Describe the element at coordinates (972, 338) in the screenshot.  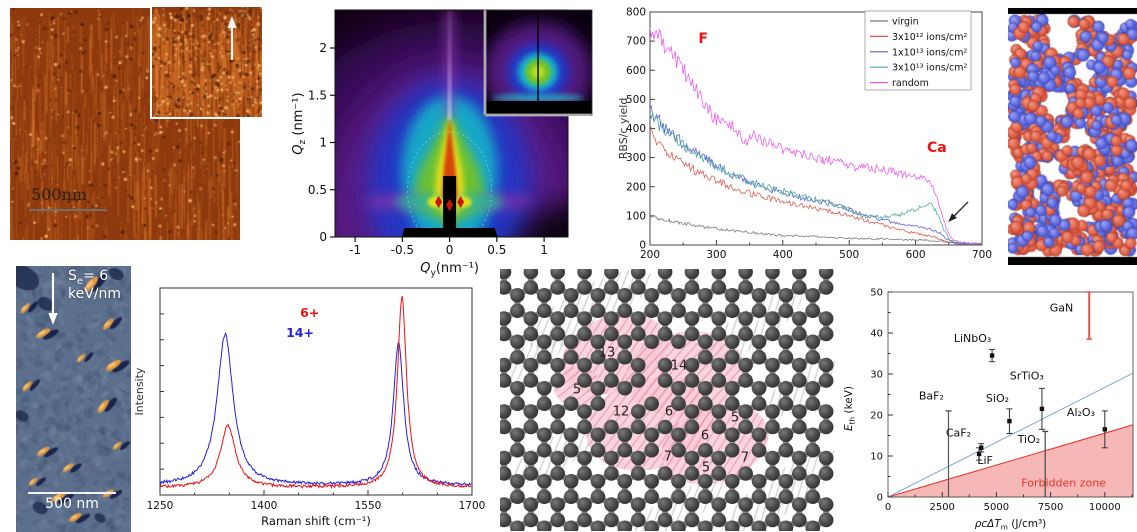
I see `material-label-LiNbO₃: LiNbO₃` at that location.